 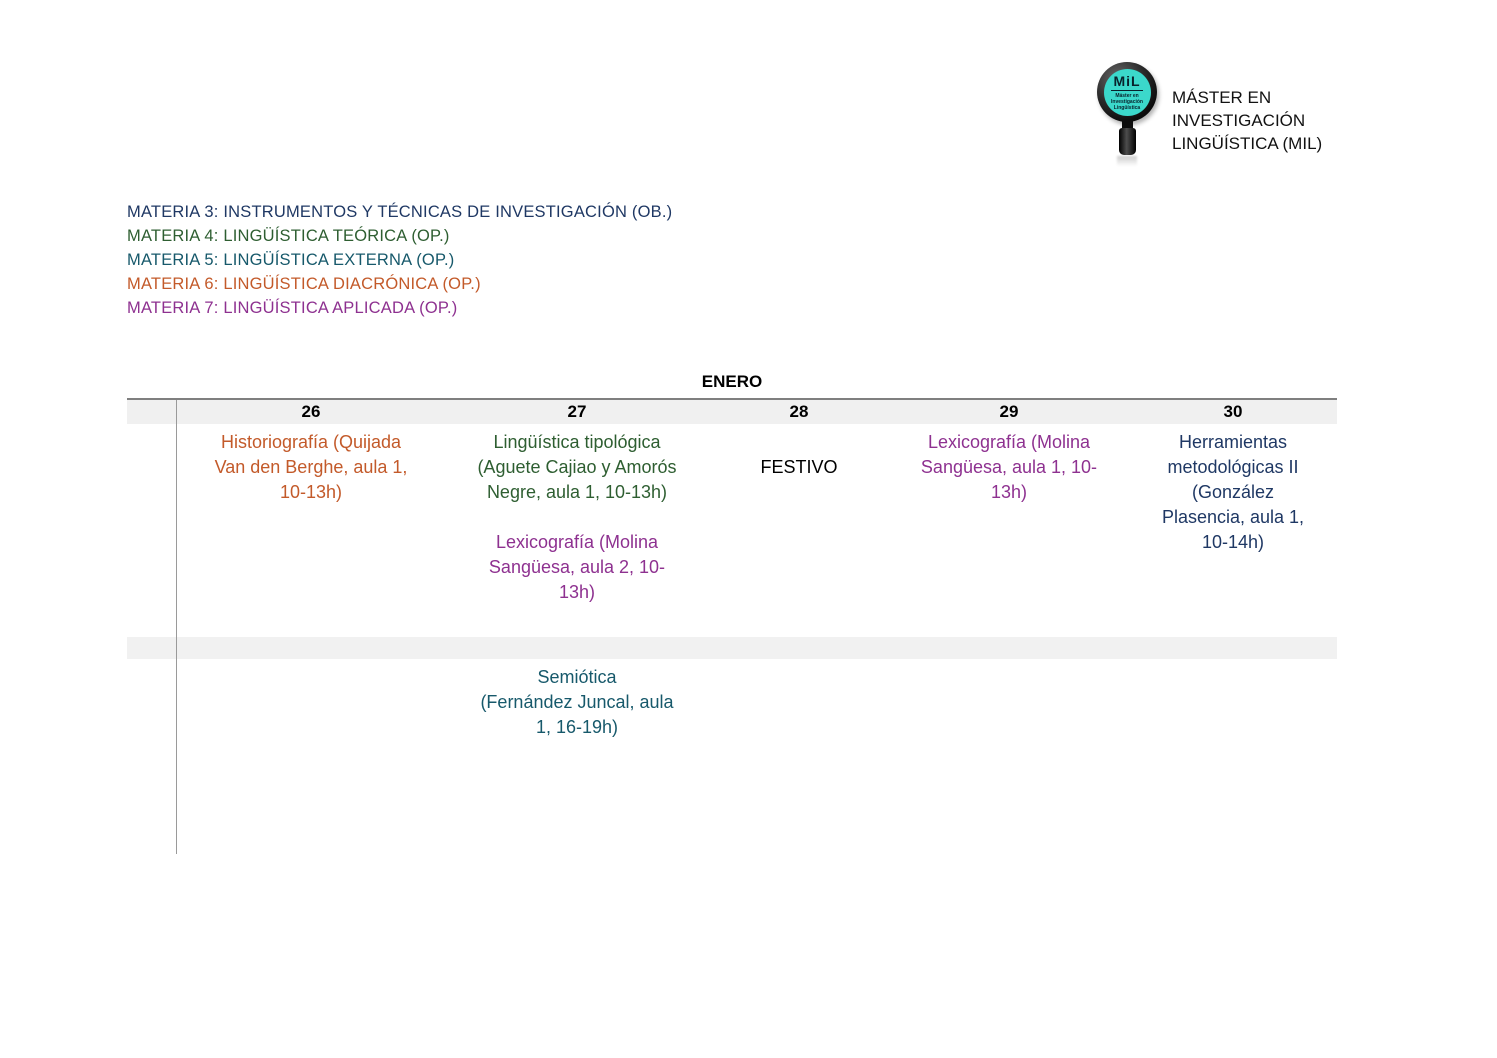 What do you see at coordinates (799, 530) in the screenshot?
I see `cell-day28-morning: FESTIVO` at bounding box center [799, 530].